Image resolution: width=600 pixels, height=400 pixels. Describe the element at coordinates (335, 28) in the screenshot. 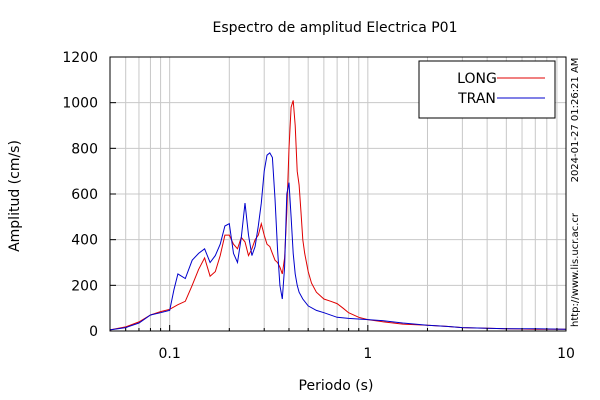

I see `chart-title: Espectro de amplitud Electrica P01` at that location.